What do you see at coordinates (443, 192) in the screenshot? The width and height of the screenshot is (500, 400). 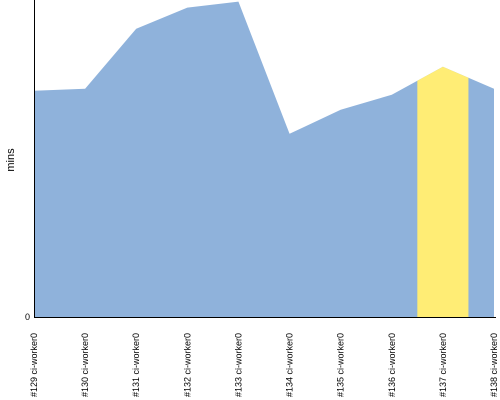 I see `highlight-band` at bounding box center [443, 192].